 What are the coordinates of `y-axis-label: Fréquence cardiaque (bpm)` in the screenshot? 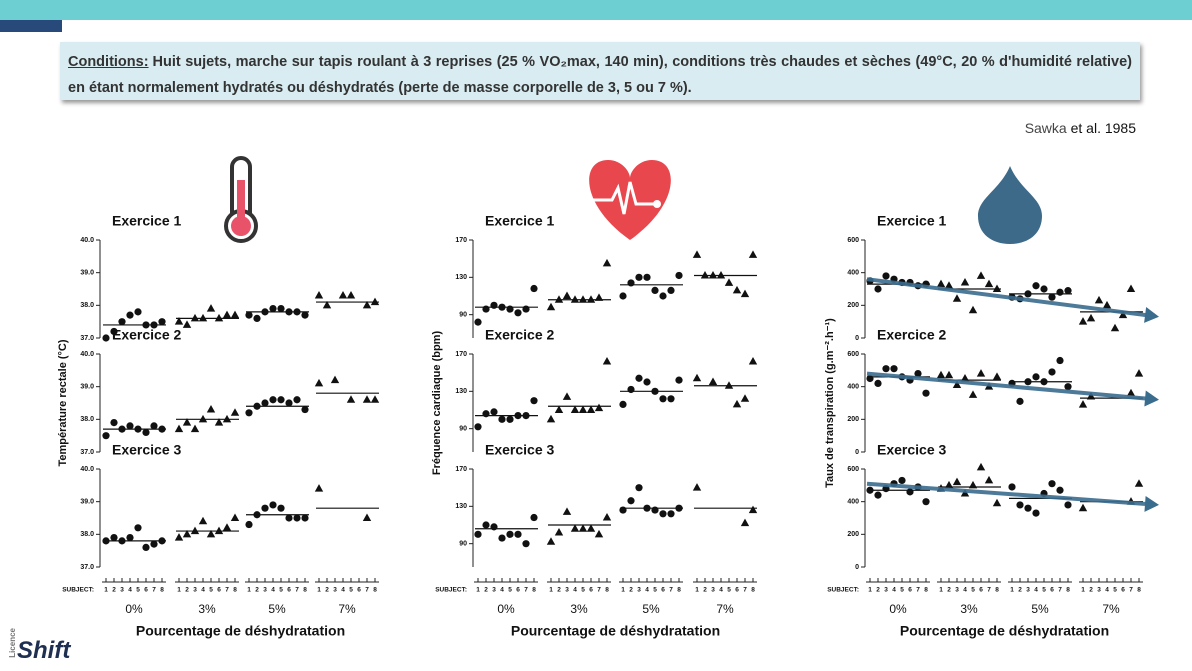 It's located at (437, 403).